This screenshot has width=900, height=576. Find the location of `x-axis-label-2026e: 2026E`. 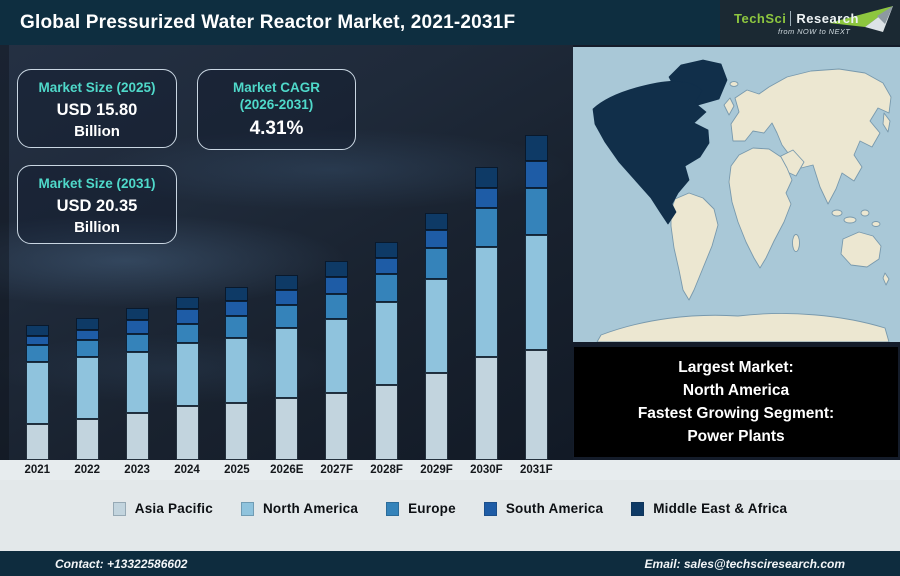

x-axis-label-2026e: 2026E is located at coordinates (287, 470).